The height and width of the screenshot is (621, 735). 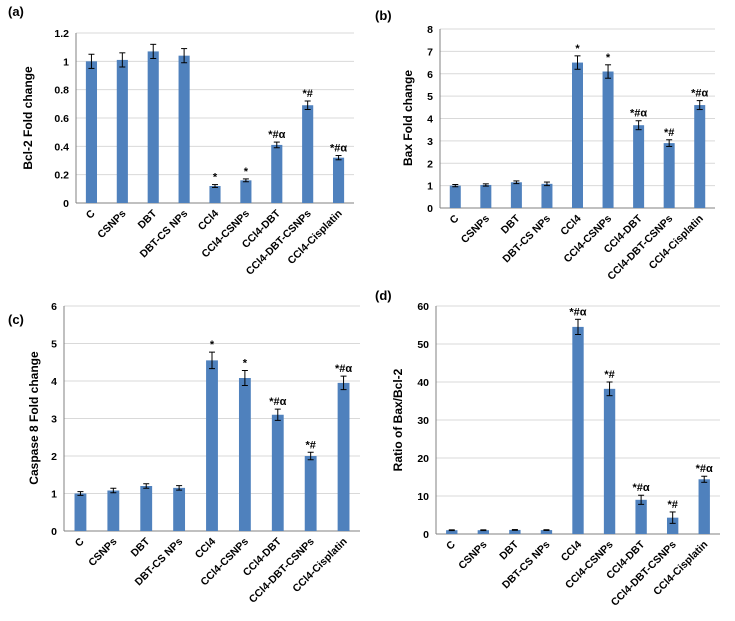 I want to click on panel-label: (b), so click(x=383, y=15).